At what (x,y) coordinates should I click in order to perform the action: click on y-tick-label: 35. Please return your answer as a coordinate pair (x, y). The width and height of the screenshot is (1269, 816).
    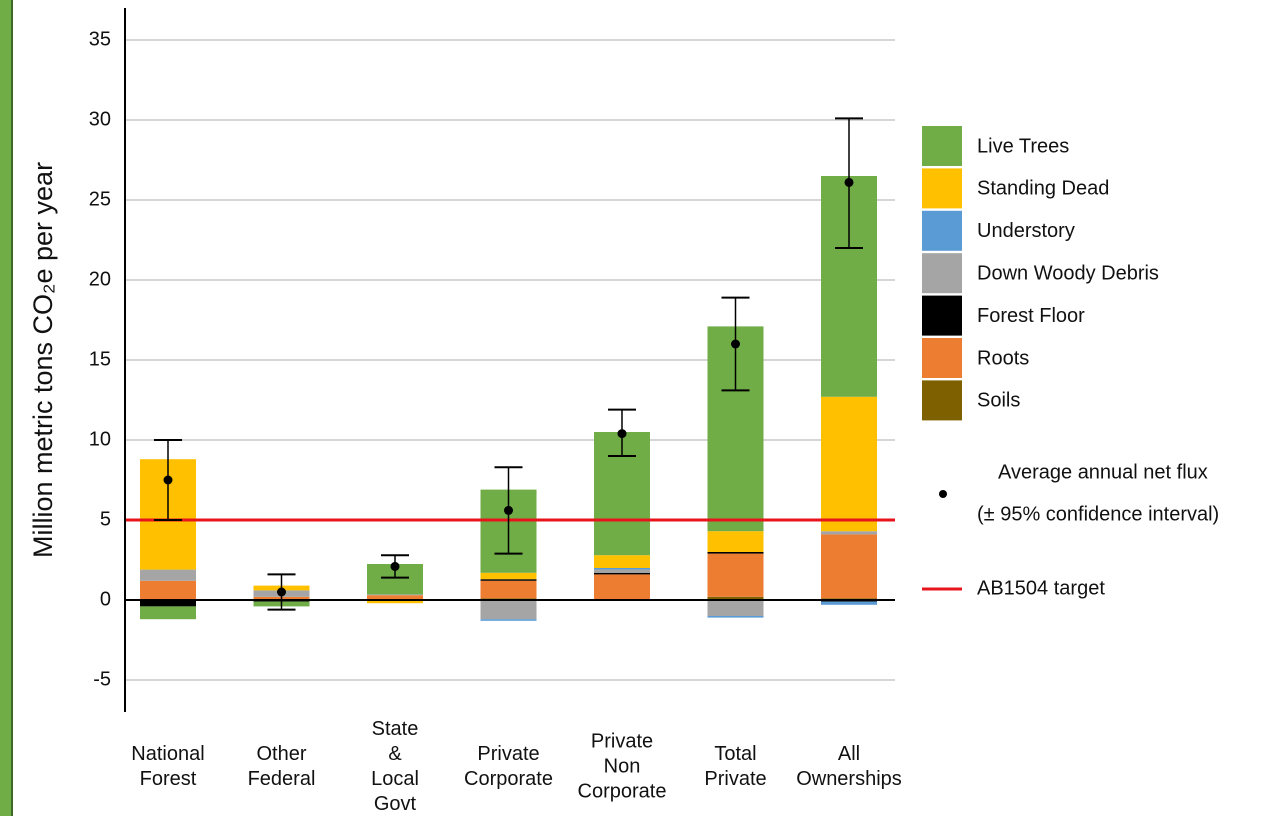
    Looking at the image, I should click on (100, 39).